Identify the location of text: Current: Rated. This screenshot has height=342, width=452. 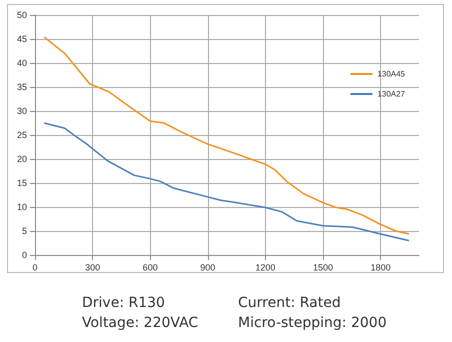
(289, 303).